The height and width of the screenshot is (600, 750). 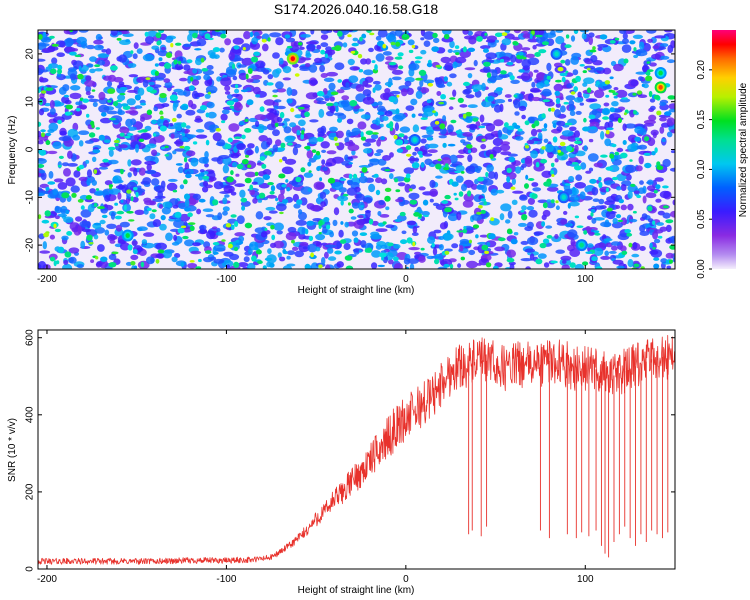 I want to click on spectrogram-x-tick-label: -100, so click(x=226, y=279).